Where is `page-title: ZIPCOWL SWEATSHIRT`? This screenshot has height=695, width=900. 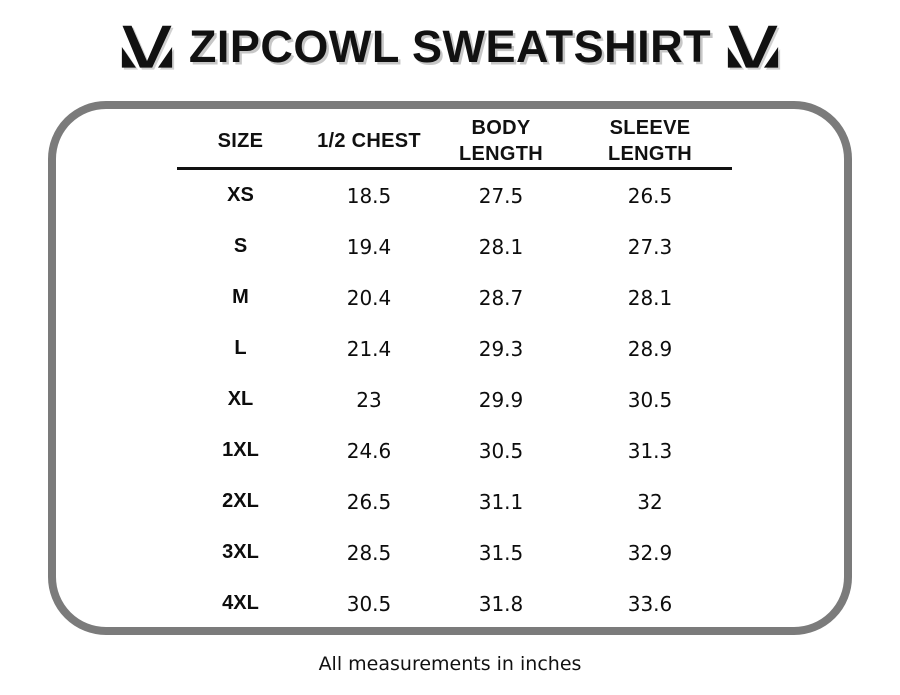 page-title: ZIPCOWL SWEATSHIRT is located at coordinates (450, 46).